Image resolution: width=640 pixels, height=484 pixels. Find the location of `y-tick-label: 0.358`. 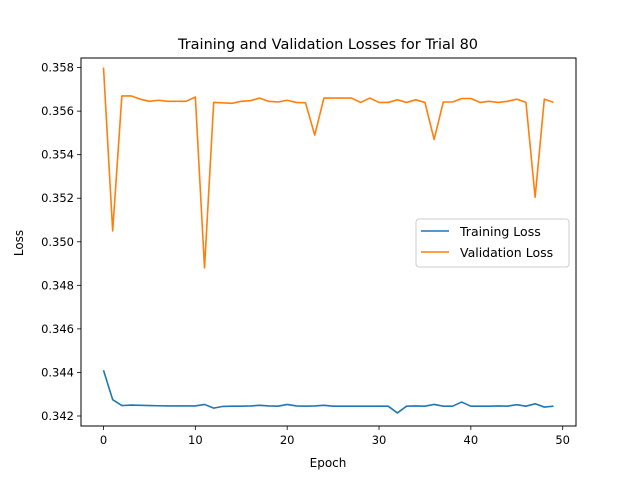

y-tick-label: 0.358 is located at coordinates (57, 68).